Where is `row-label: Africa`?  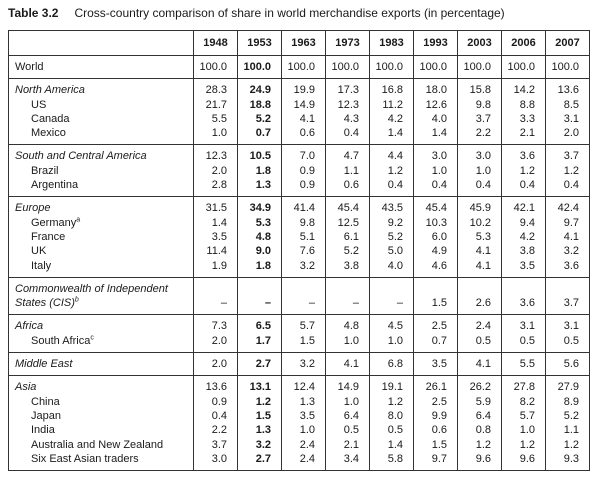
row-label: Africa is located at coordinates (101, 324).